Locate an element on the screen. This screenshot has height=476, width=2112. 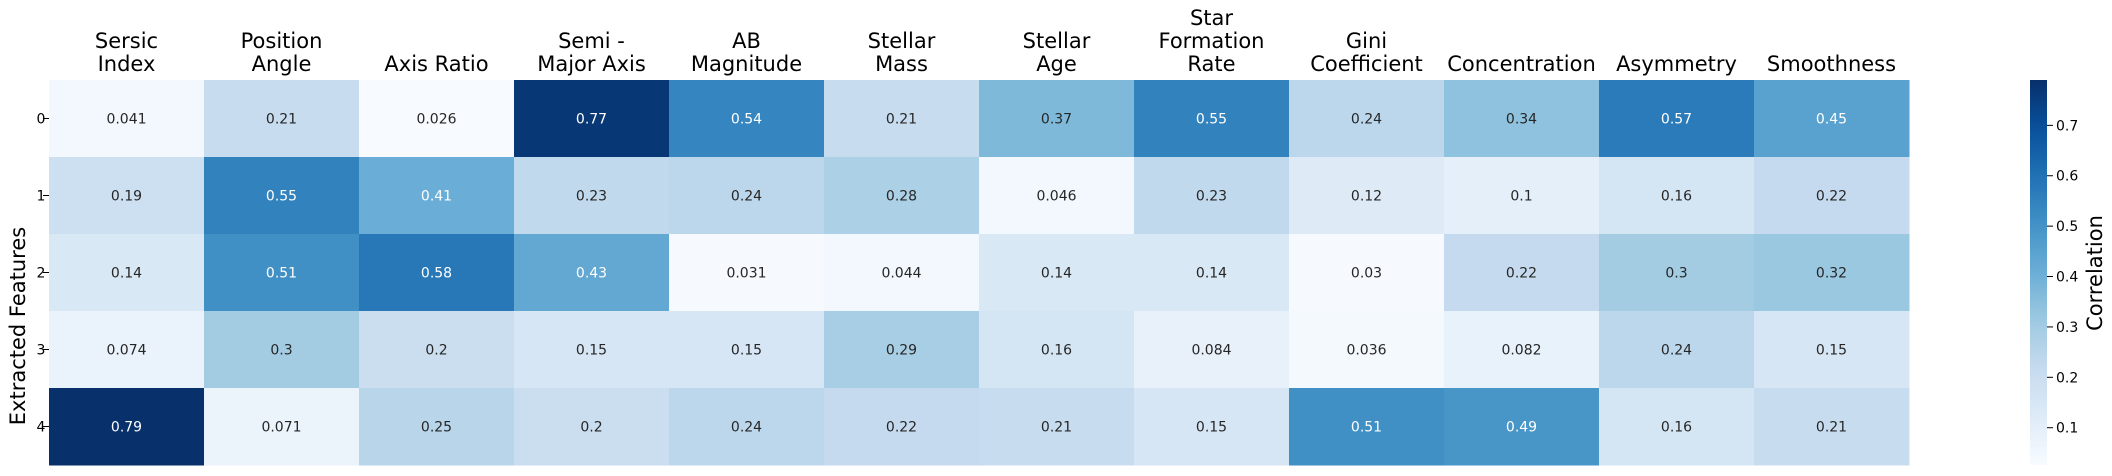
row-labels: 0 1 2 3 4 is located at coordinates (43, 274).